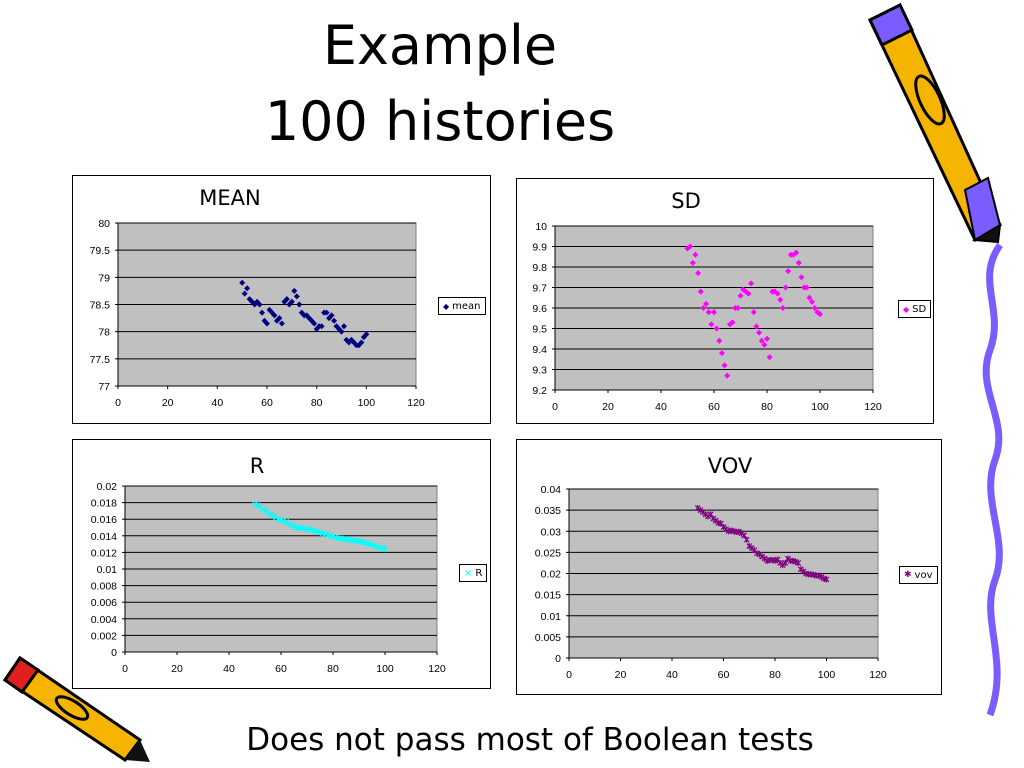  Describe the element at coordinates (100, 306) in the screenshot. I see `y-tick-label: 78.5` at that location.